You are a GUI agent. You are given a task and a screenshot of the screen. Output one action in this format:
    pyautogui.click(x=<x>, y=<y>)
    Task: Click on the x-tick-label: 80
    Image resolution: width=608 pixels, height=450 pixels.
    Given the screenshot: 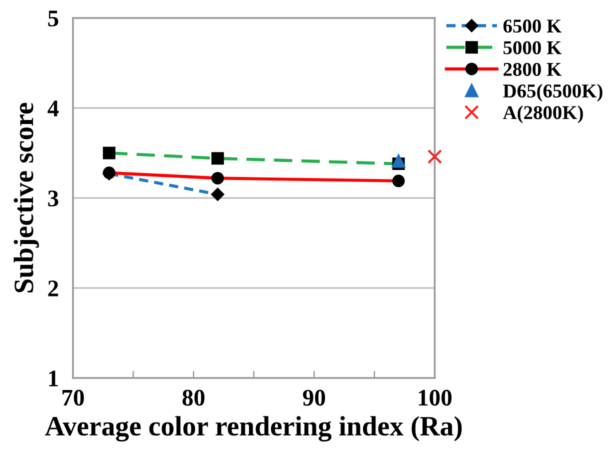 What is the action you would take?
    pyautogui.click(x=193, y=398)
    